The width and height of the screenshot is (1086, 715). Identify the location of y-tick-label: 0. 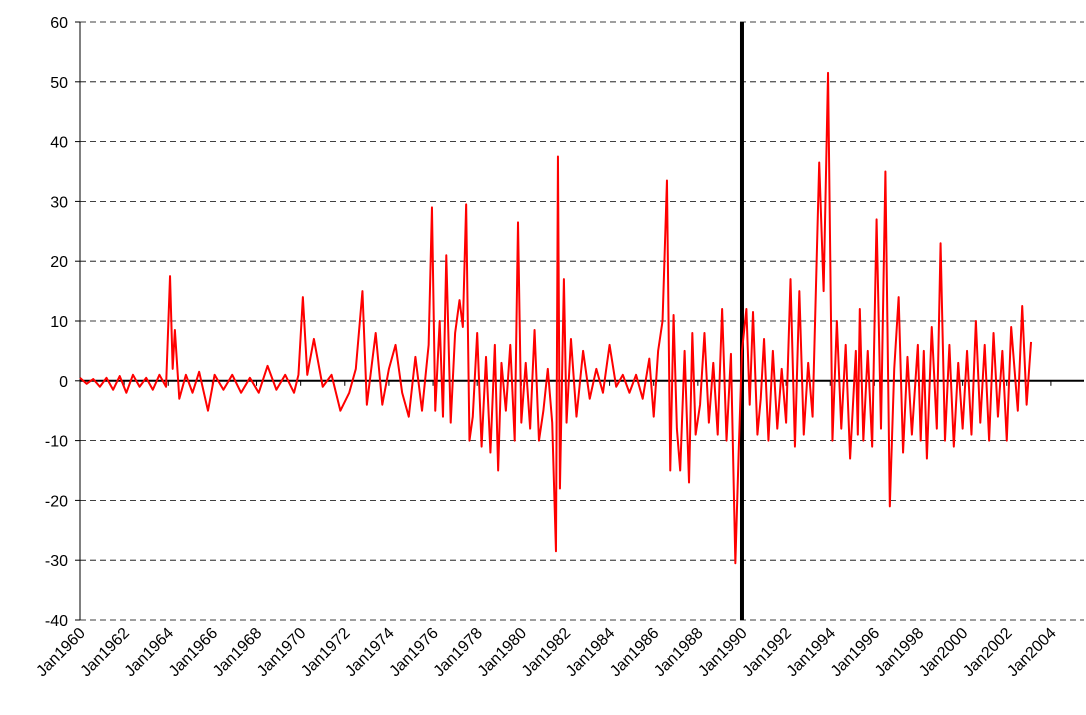
(63, 382).